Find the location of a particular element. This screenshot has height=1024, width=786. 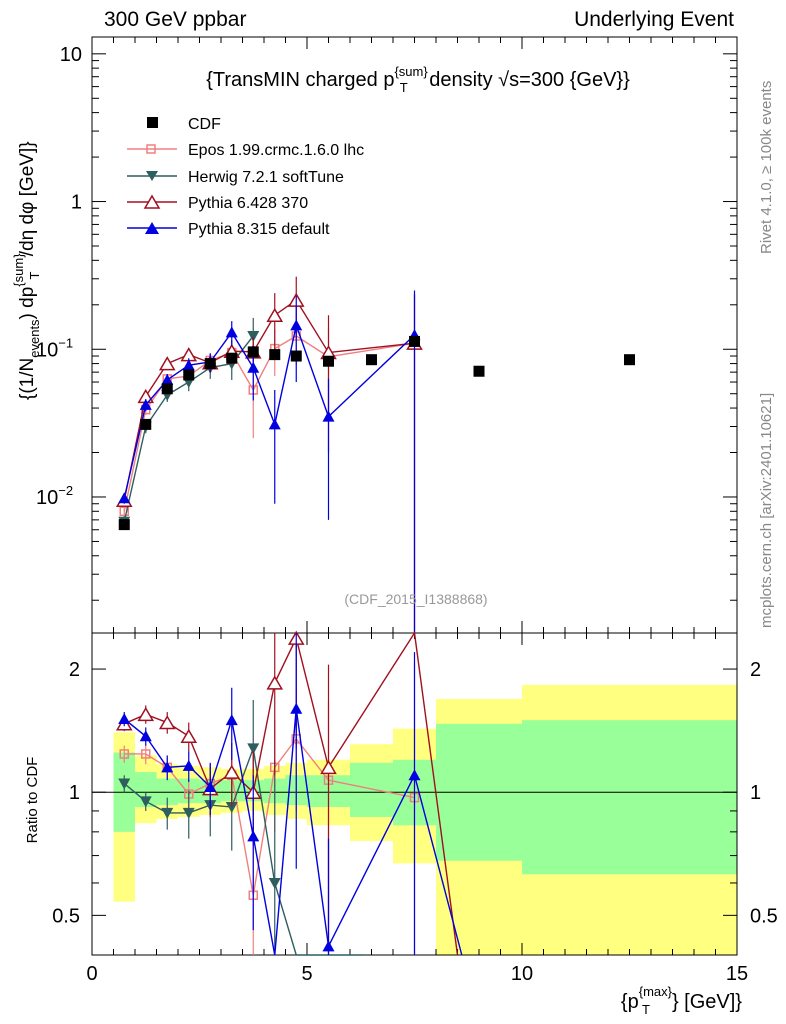

header-left-label: 300 GeV ppbar is located at coordinates (175, 19).